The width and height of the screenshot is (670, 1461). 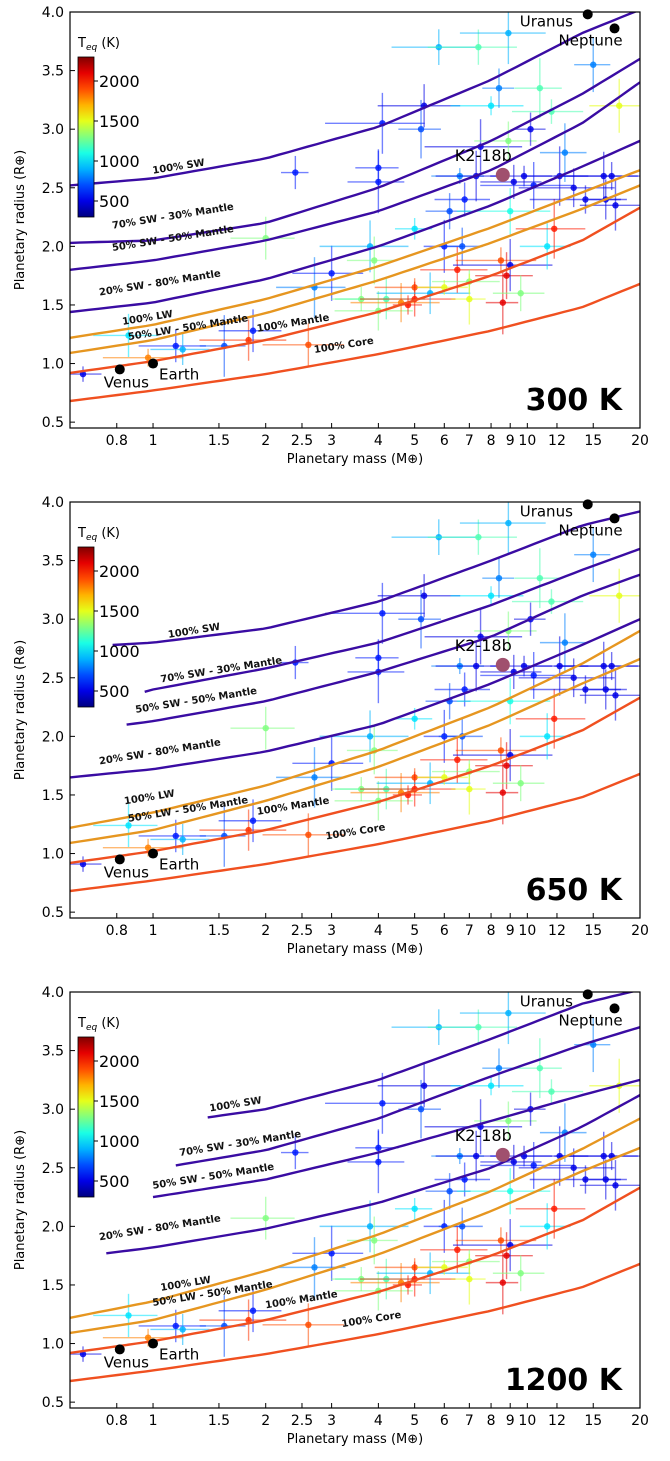 I want to click on colorbar-tick-label: 1500, so click(x=119, y=1101).